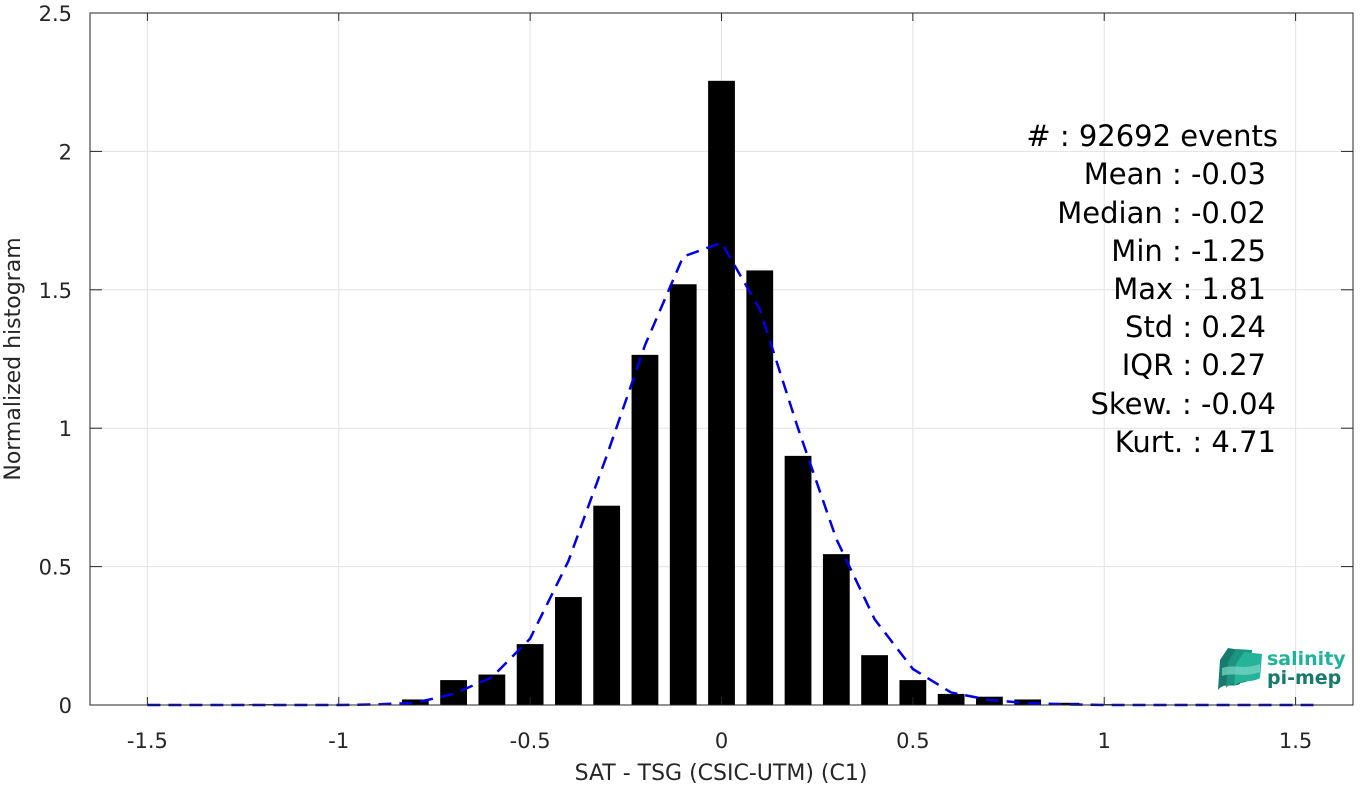 The width and height of the screenshot is (1367, 785). I want to click on y-tick-label: 0, so click(65, 706).